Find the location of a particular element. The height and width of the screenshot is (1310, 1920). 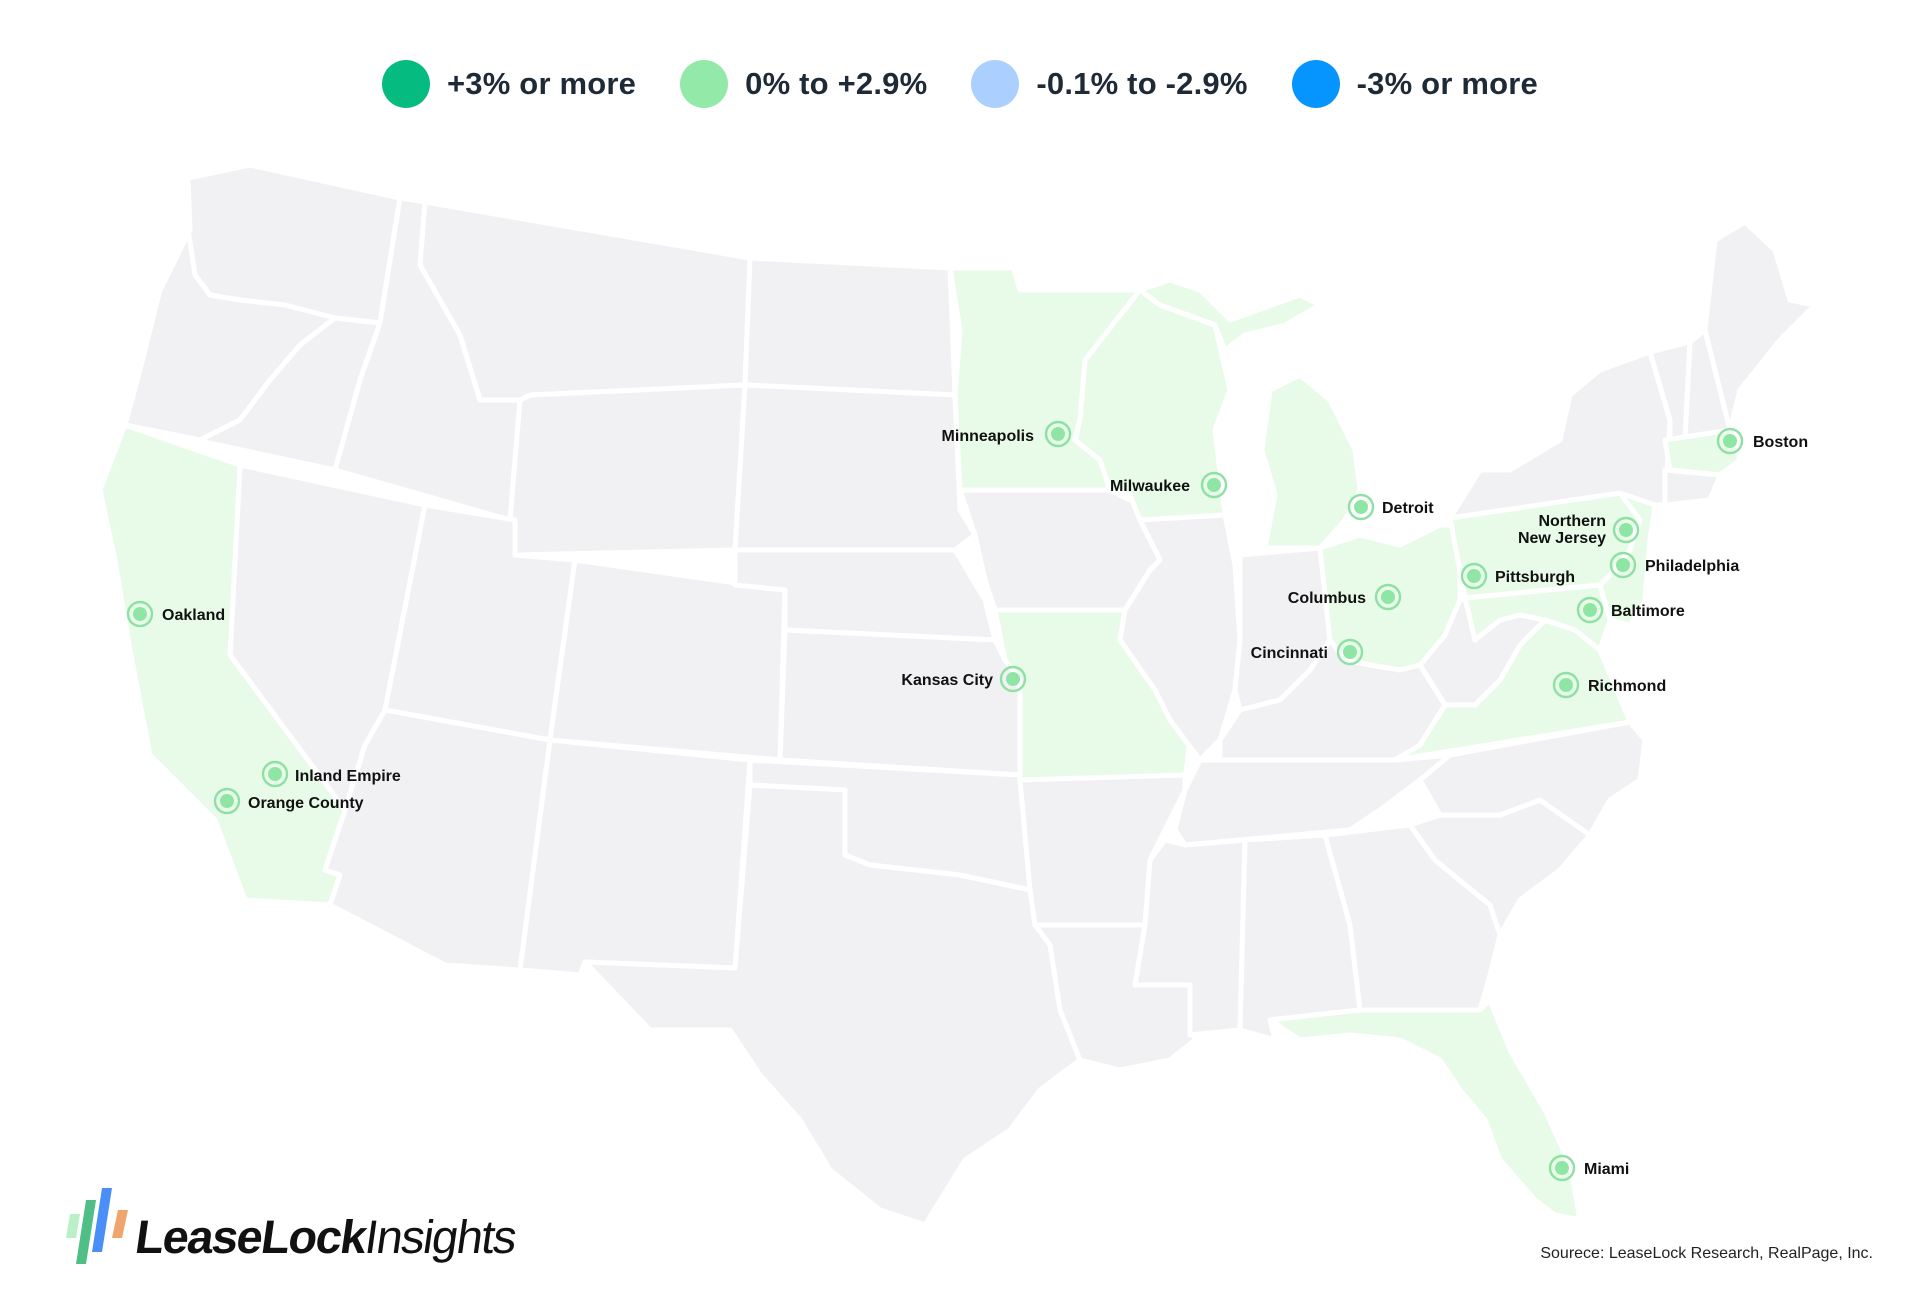

state-illinois is located at coordinates (1180, 637).